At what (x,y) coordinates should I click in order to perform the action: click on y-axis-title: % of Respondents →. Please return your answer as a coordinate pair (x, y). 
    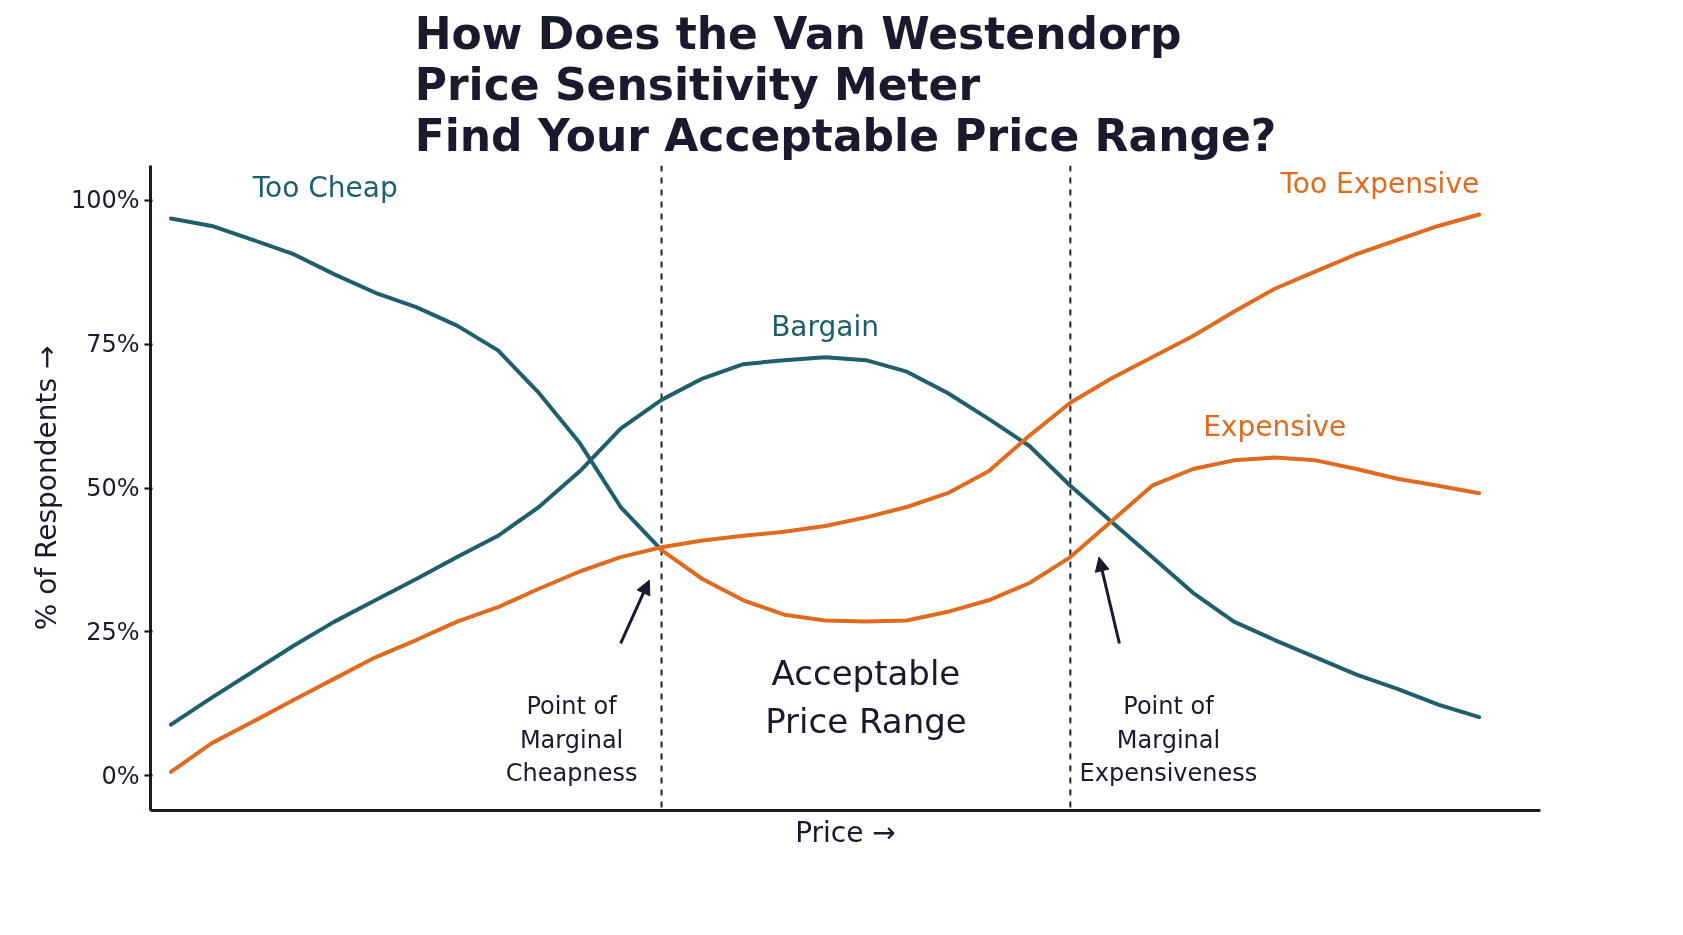
    Looking at the image, I should click on (46, 488).